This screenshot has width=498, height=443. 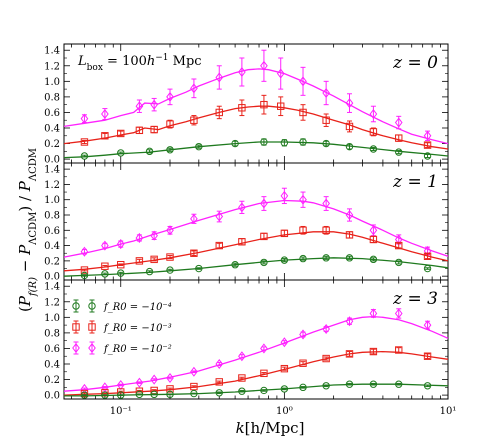 I want to click on panel-label: z = 3, so click(x=415, y=299).